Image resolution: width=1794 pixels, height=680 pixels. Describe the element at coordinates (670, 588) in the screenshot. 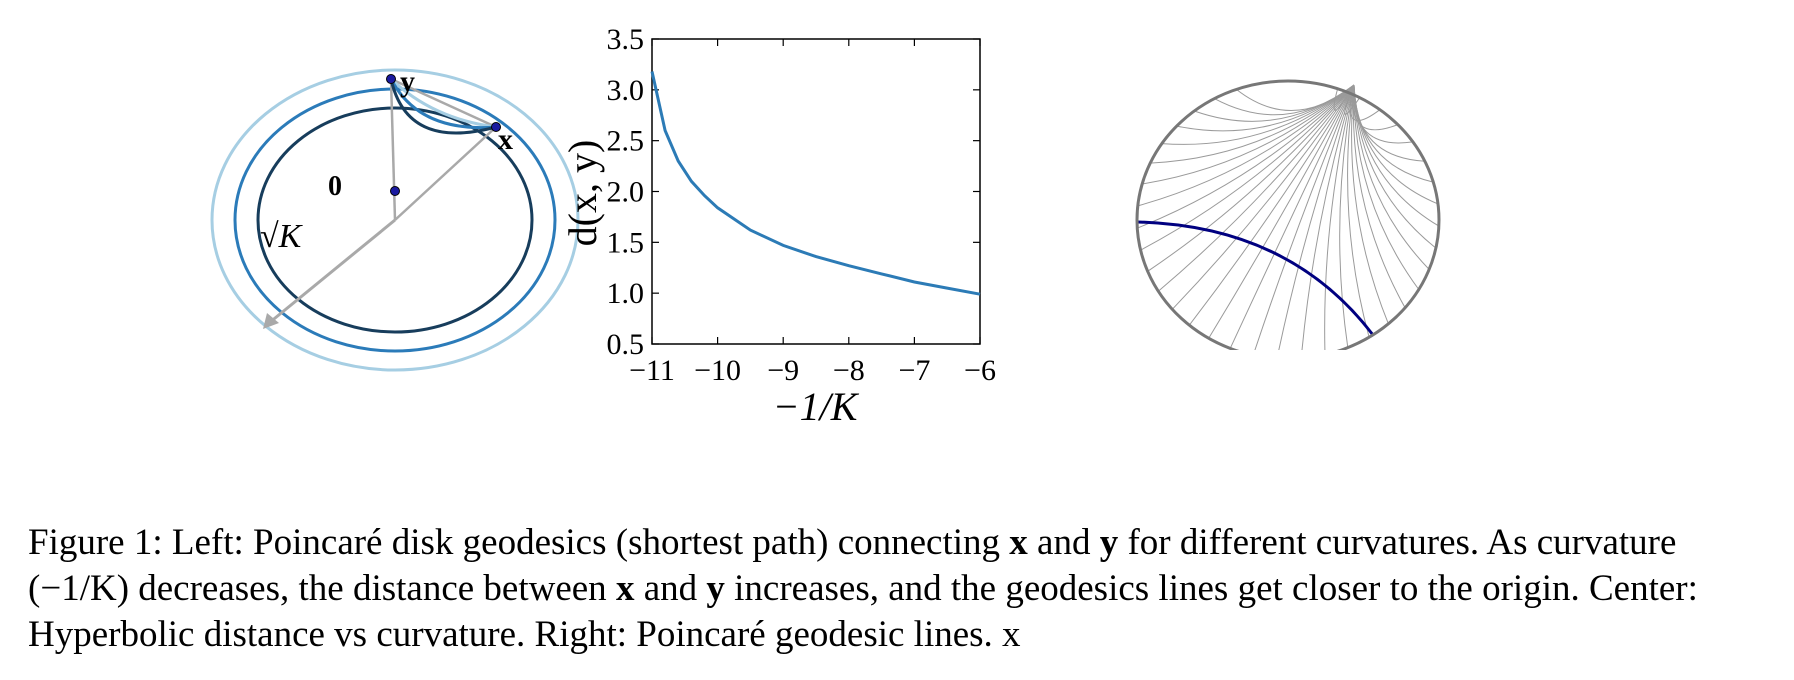

I see `caption-part-4: and` at that location.